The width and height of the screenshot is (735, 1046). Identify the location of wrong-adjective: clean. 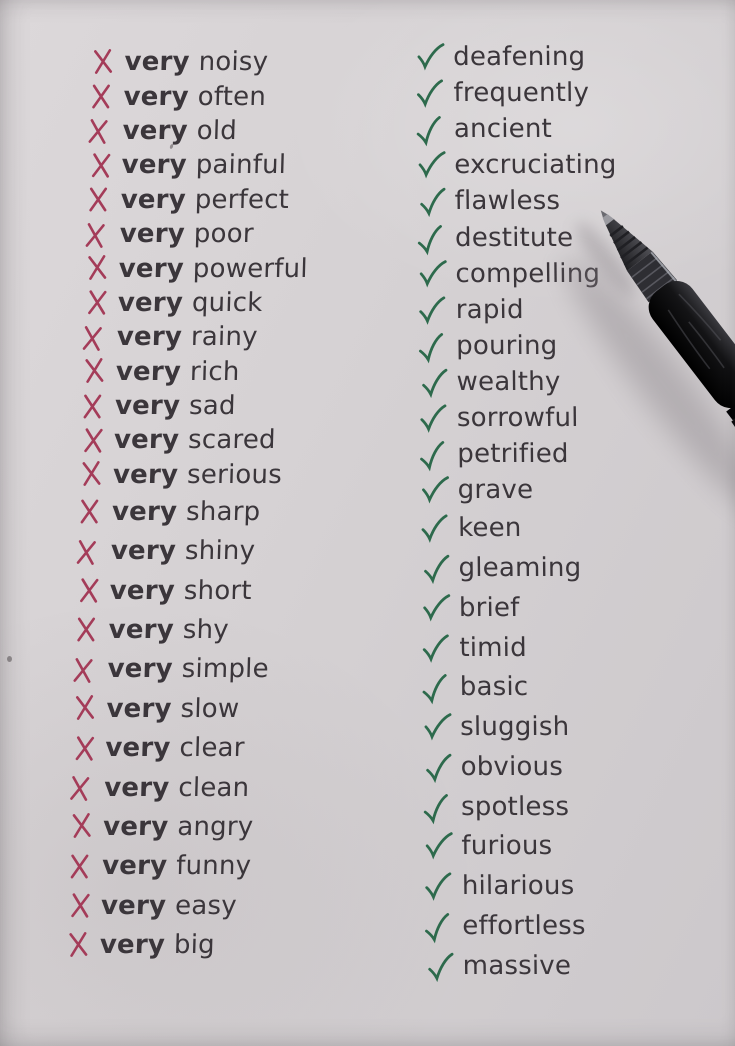
(213, 787).